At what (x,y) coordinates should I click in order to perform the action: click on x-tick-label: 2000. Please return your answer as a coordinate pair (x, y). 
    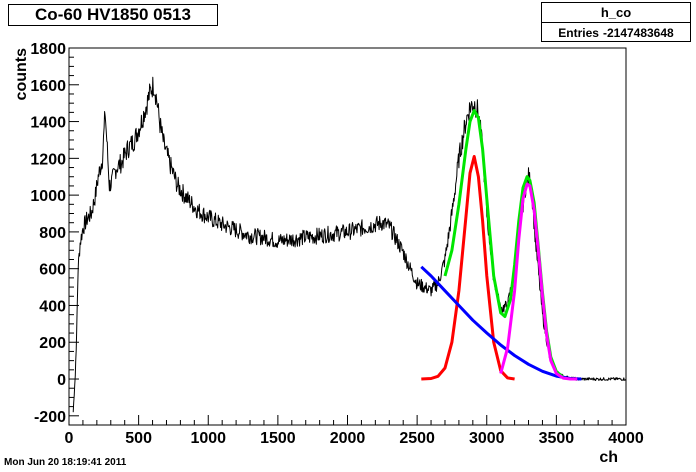
    Looking at the image, I should click on (348, 438).